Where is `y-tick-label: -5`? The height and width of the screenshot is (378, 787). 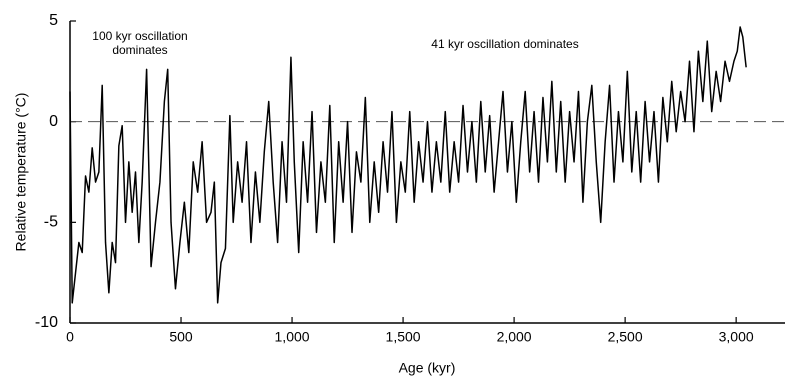
y-tick-label: -5 is located at coordinates (51, 222).